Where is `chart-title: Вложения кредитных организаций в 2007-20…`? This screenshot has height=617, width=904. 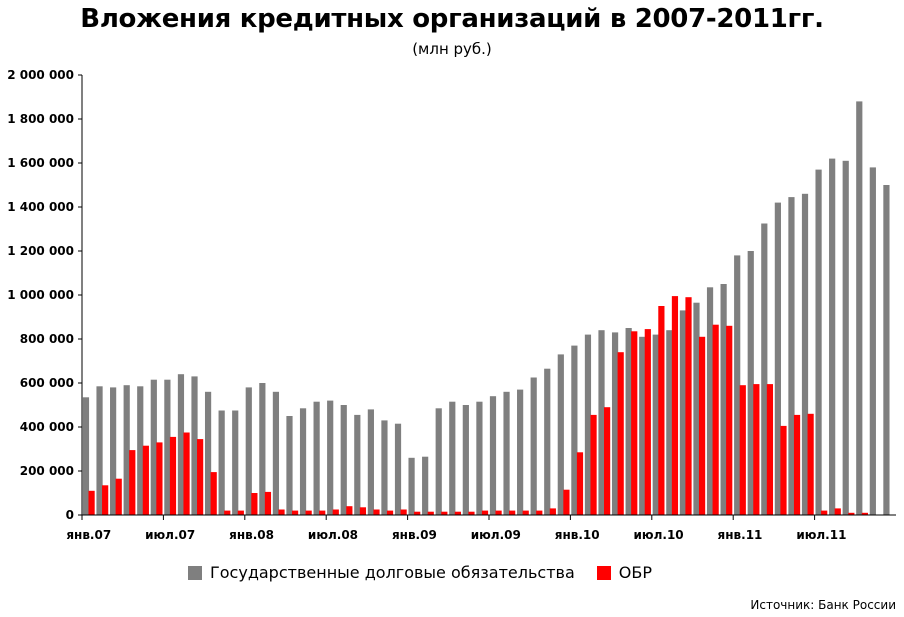 chart-title: Вложения кредитных организаций в 2007-20… is located at coordinates (452, 19).